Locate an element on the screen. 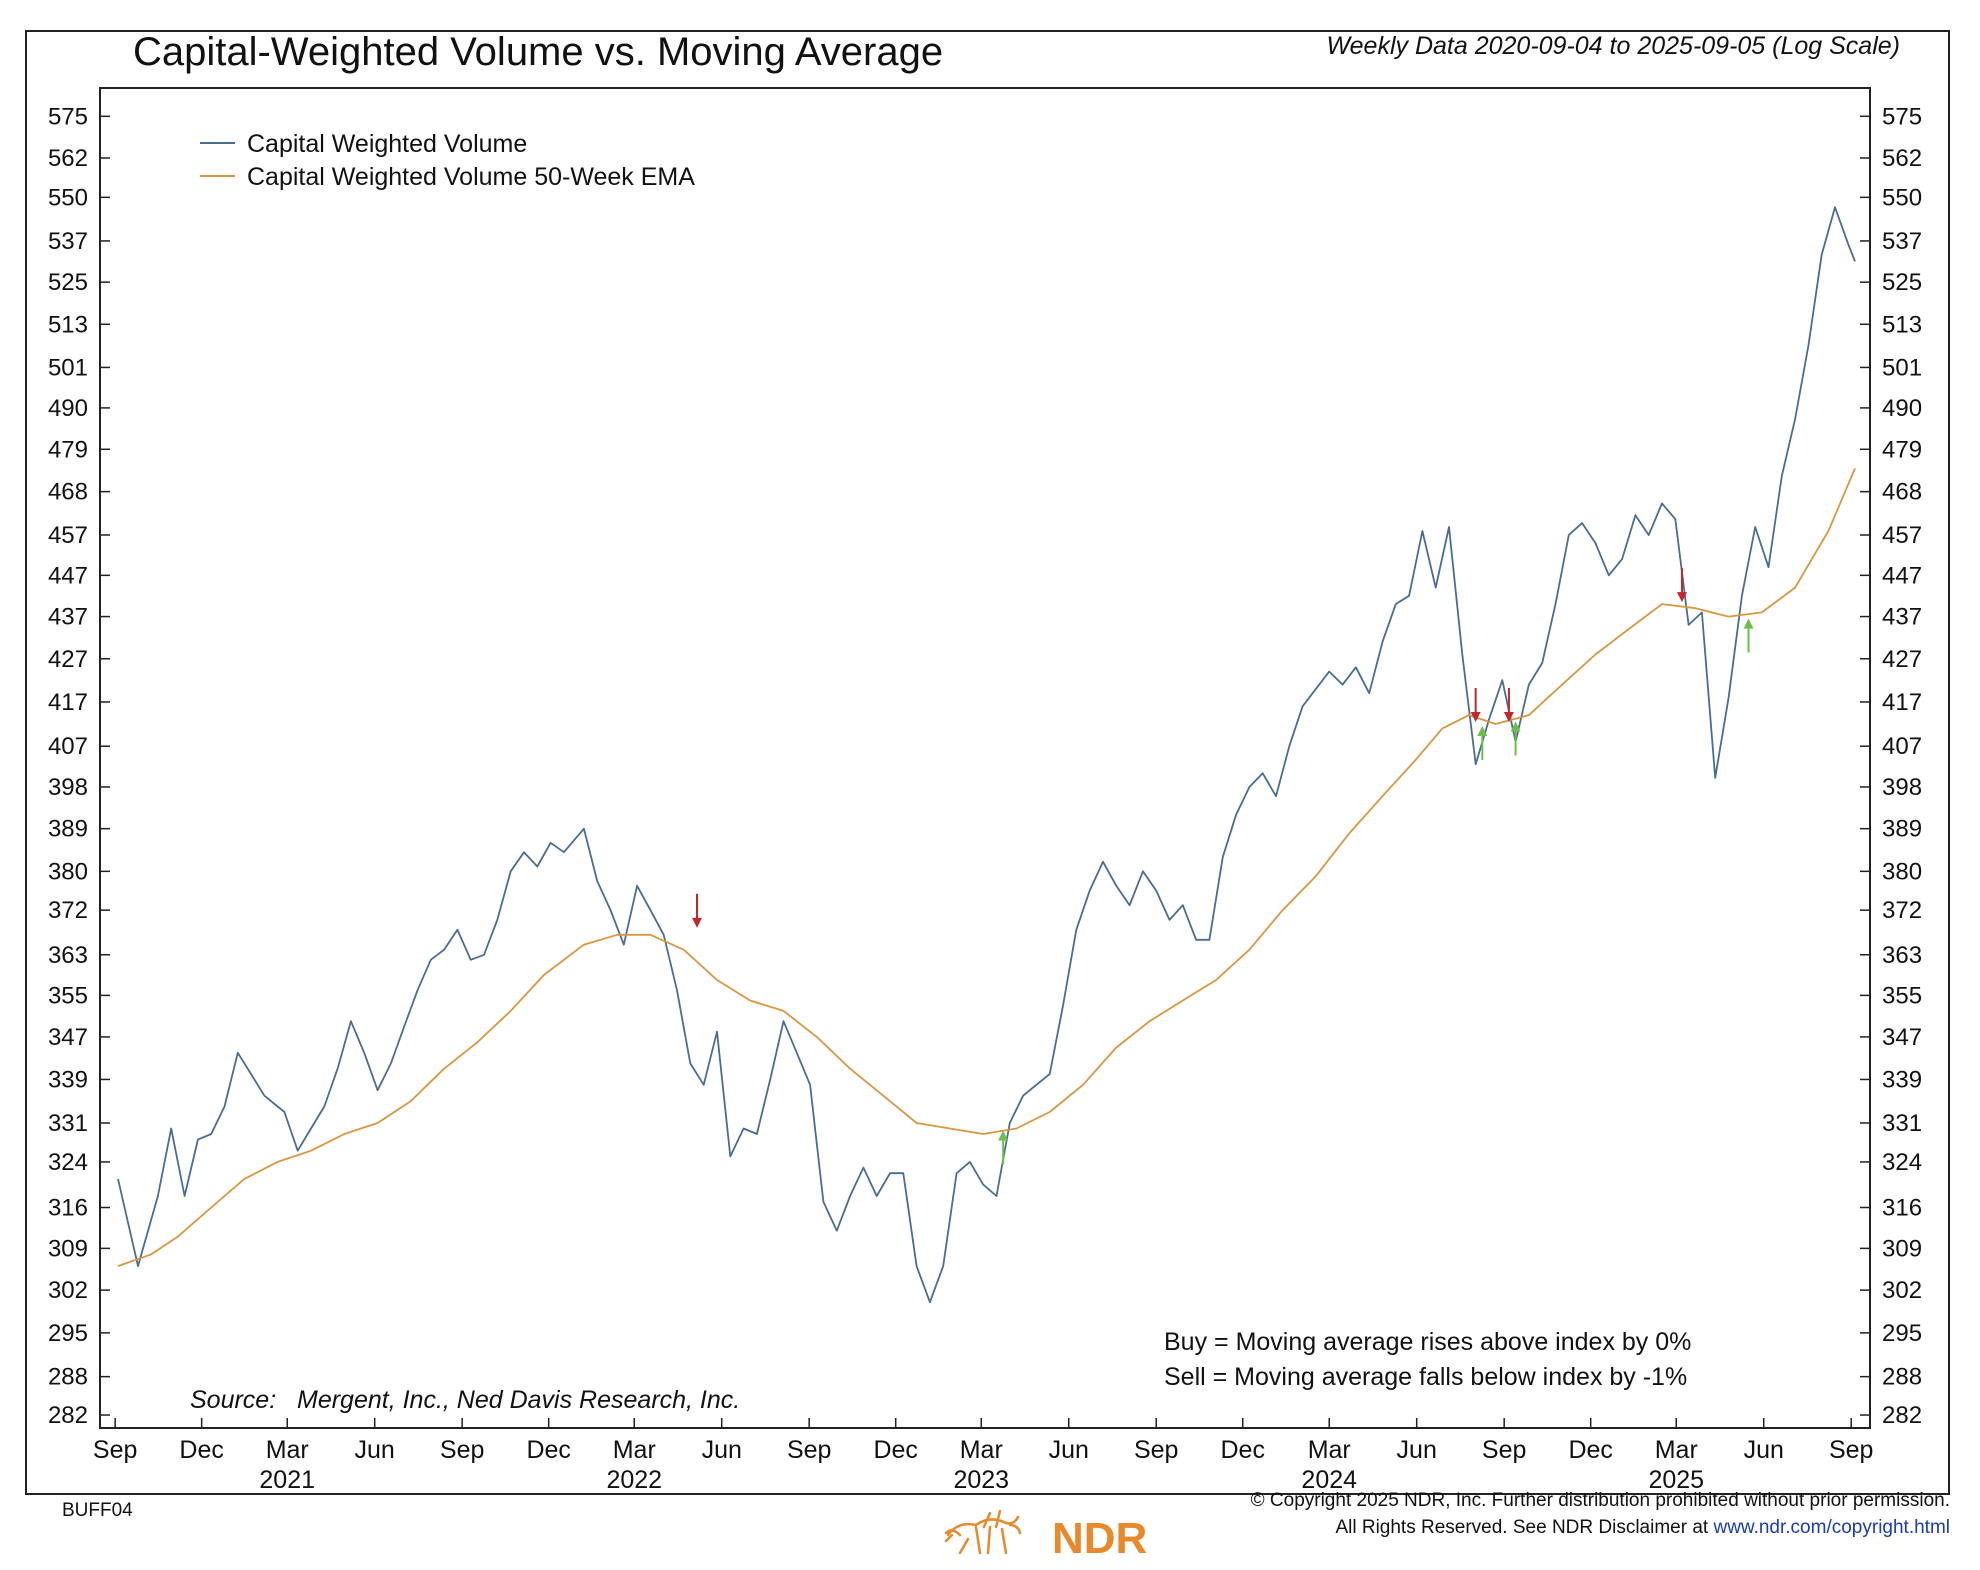  legend-label-volume: Capital Weighted Volume is located at coordinates (387, 144).